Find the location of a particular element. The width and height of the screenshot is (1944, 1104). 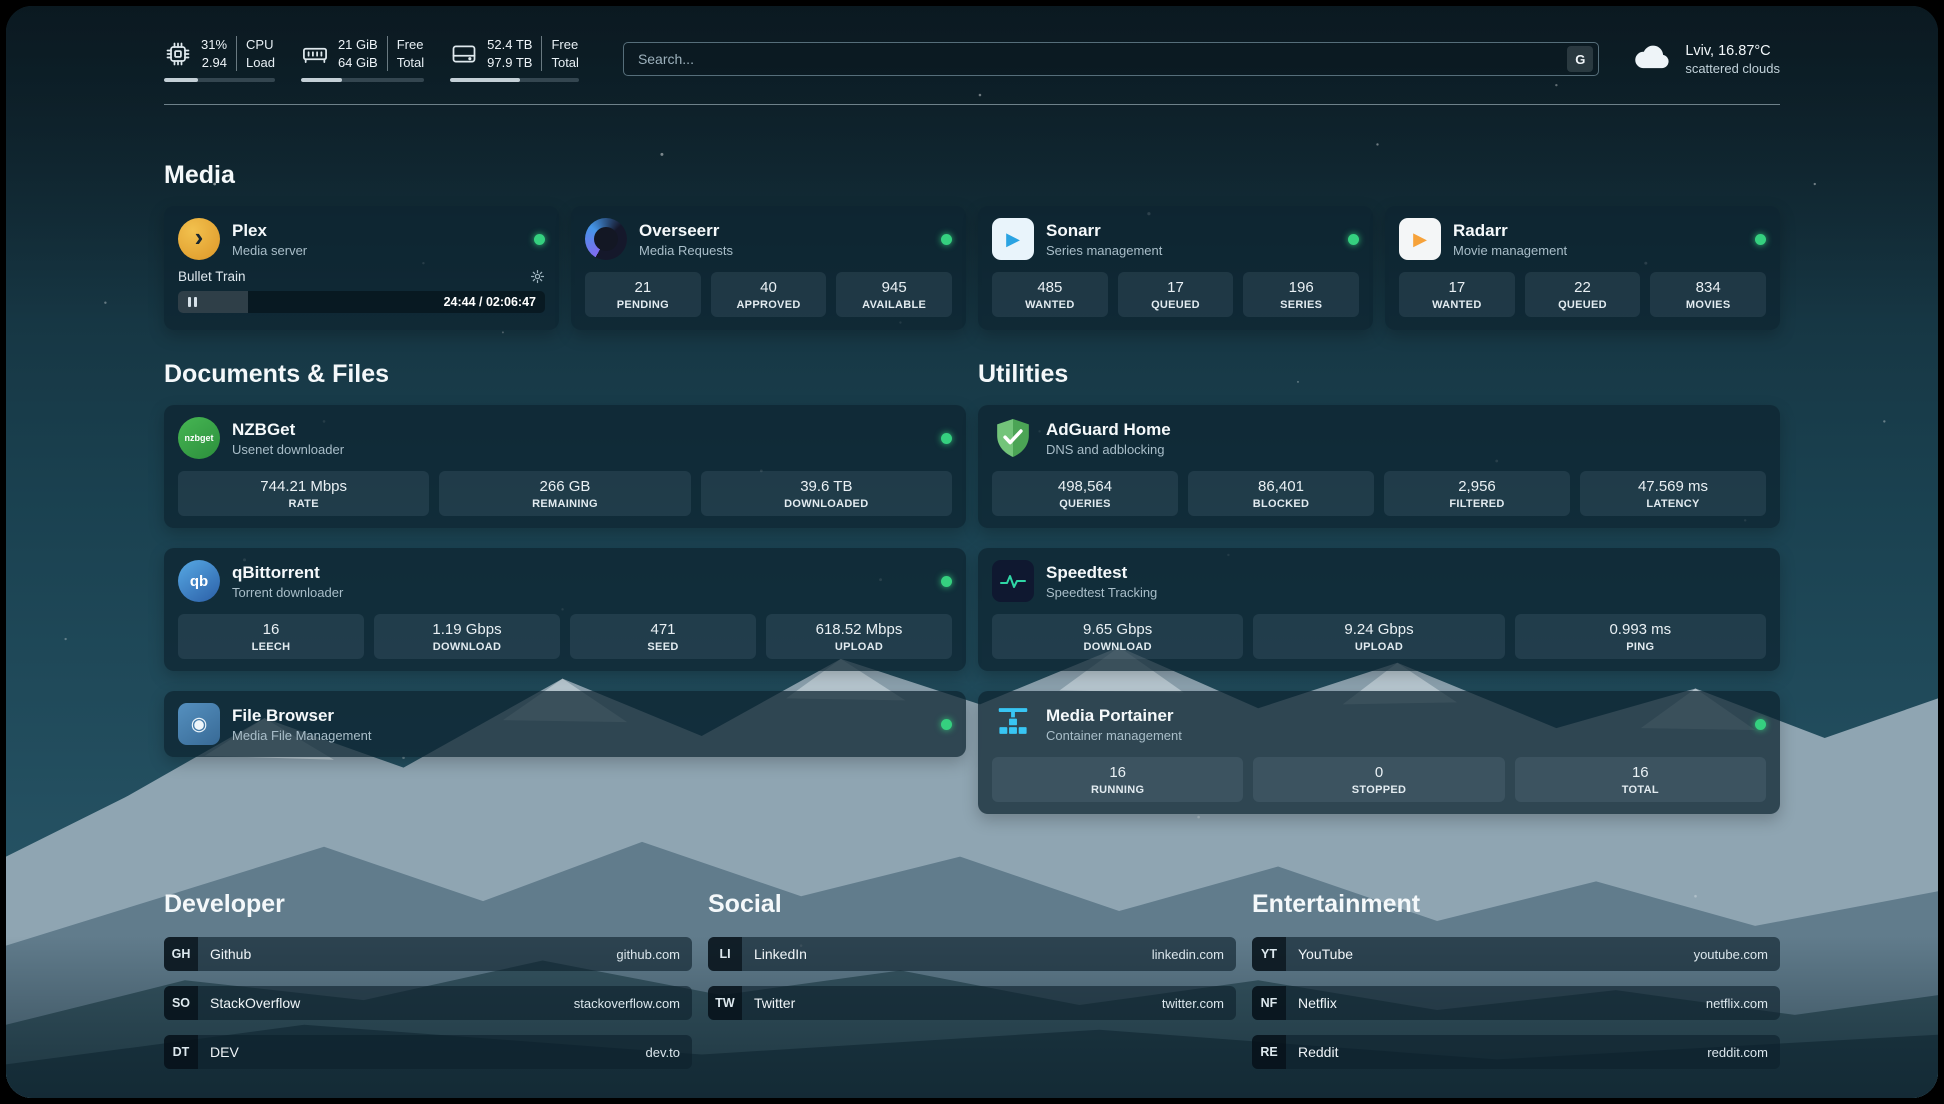

bookmark-linkedin: LI LinkedIn linkedin.com is located at coordinates (972, 954).